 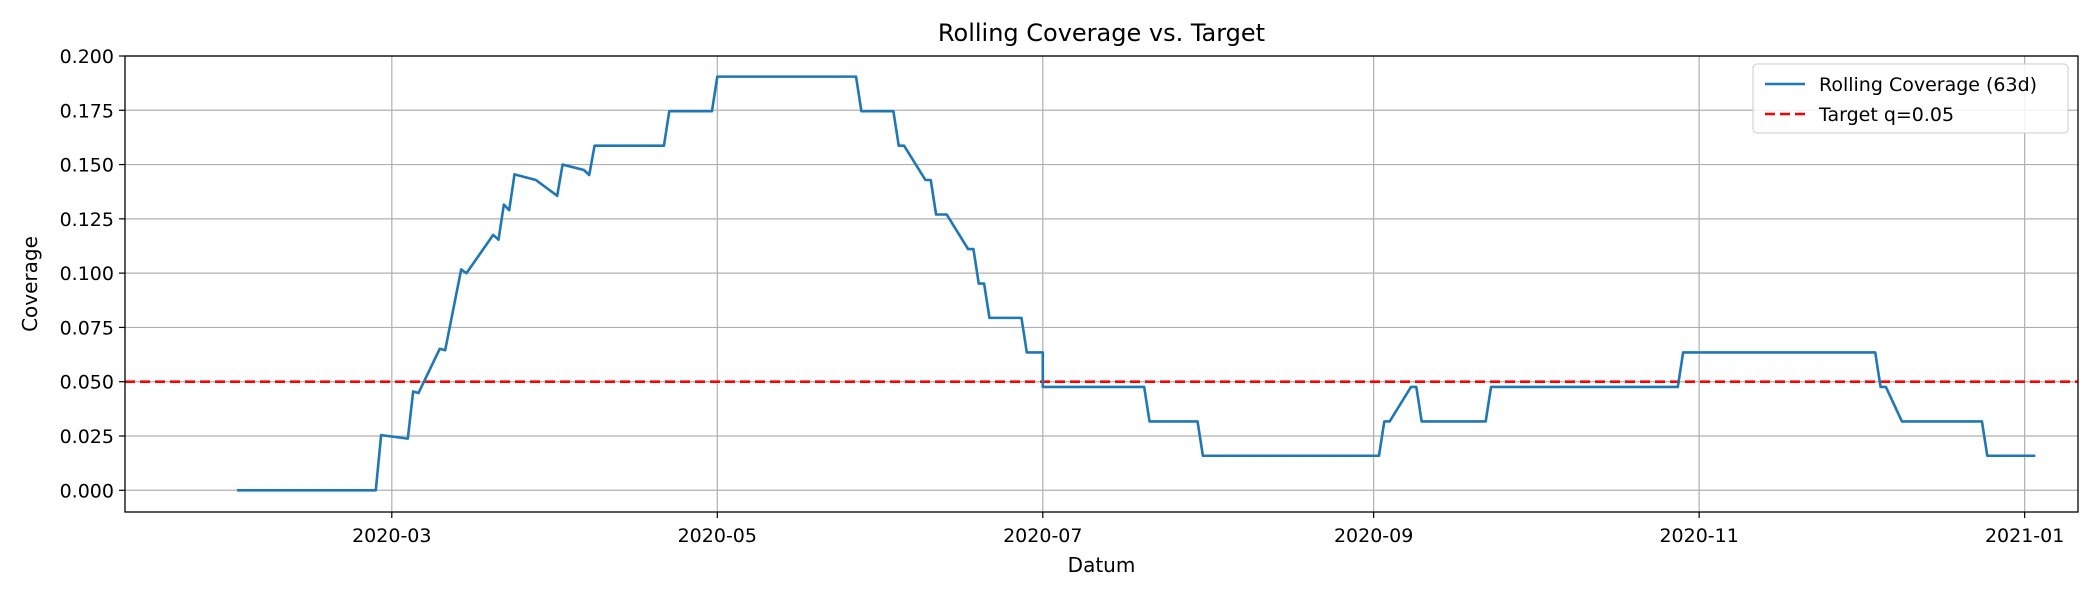 I want to click on x-tick-label: 2020-03, so click(x=391, y=536).